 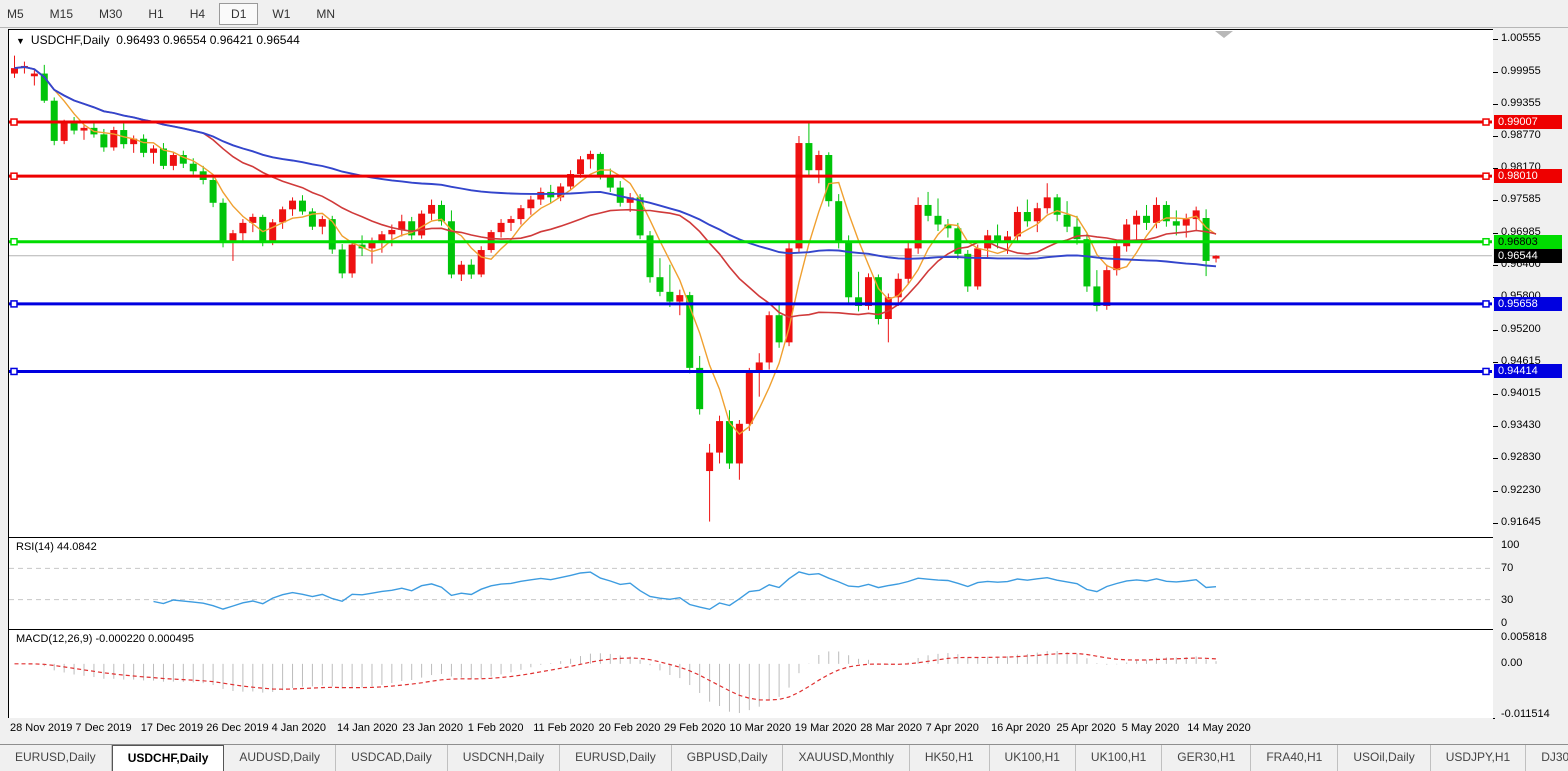 I want to click on chart-ohlc-values: 0.96493 0.96554 0.96421 0.96544, so click(x=208, y=40).